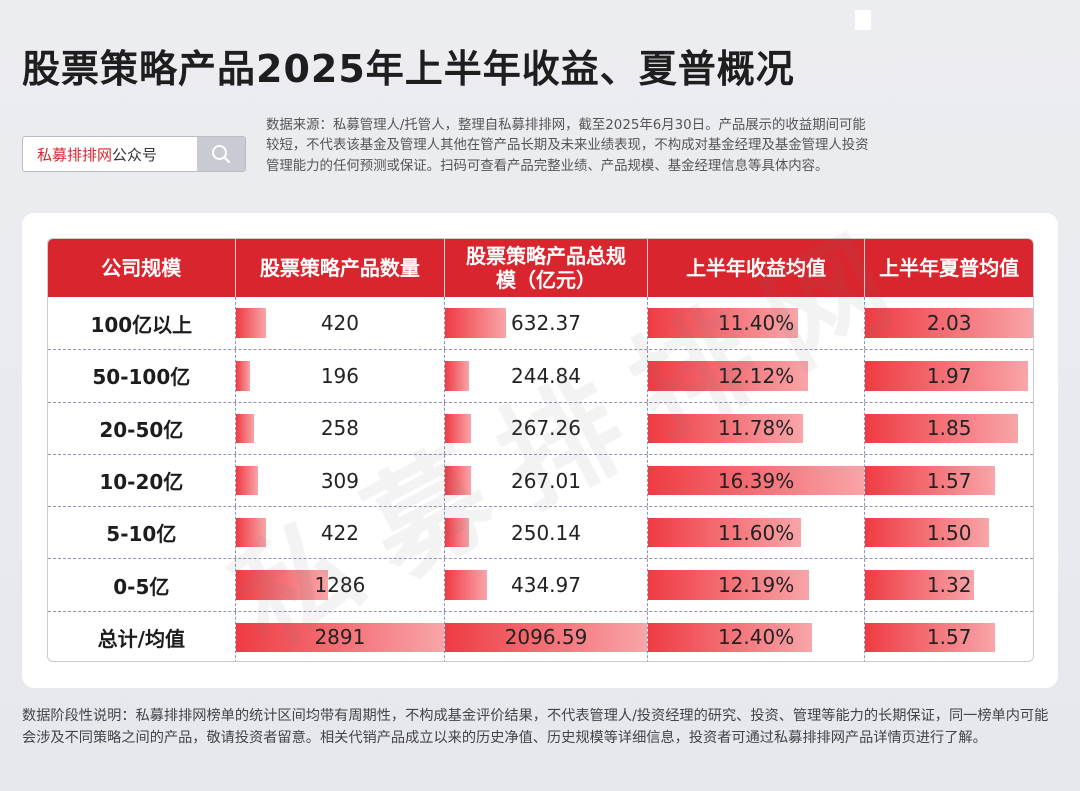 The height and width of the screenshot is (791, 1080). I want to click on sharpe-cell: 1.50, so click(949, 532).